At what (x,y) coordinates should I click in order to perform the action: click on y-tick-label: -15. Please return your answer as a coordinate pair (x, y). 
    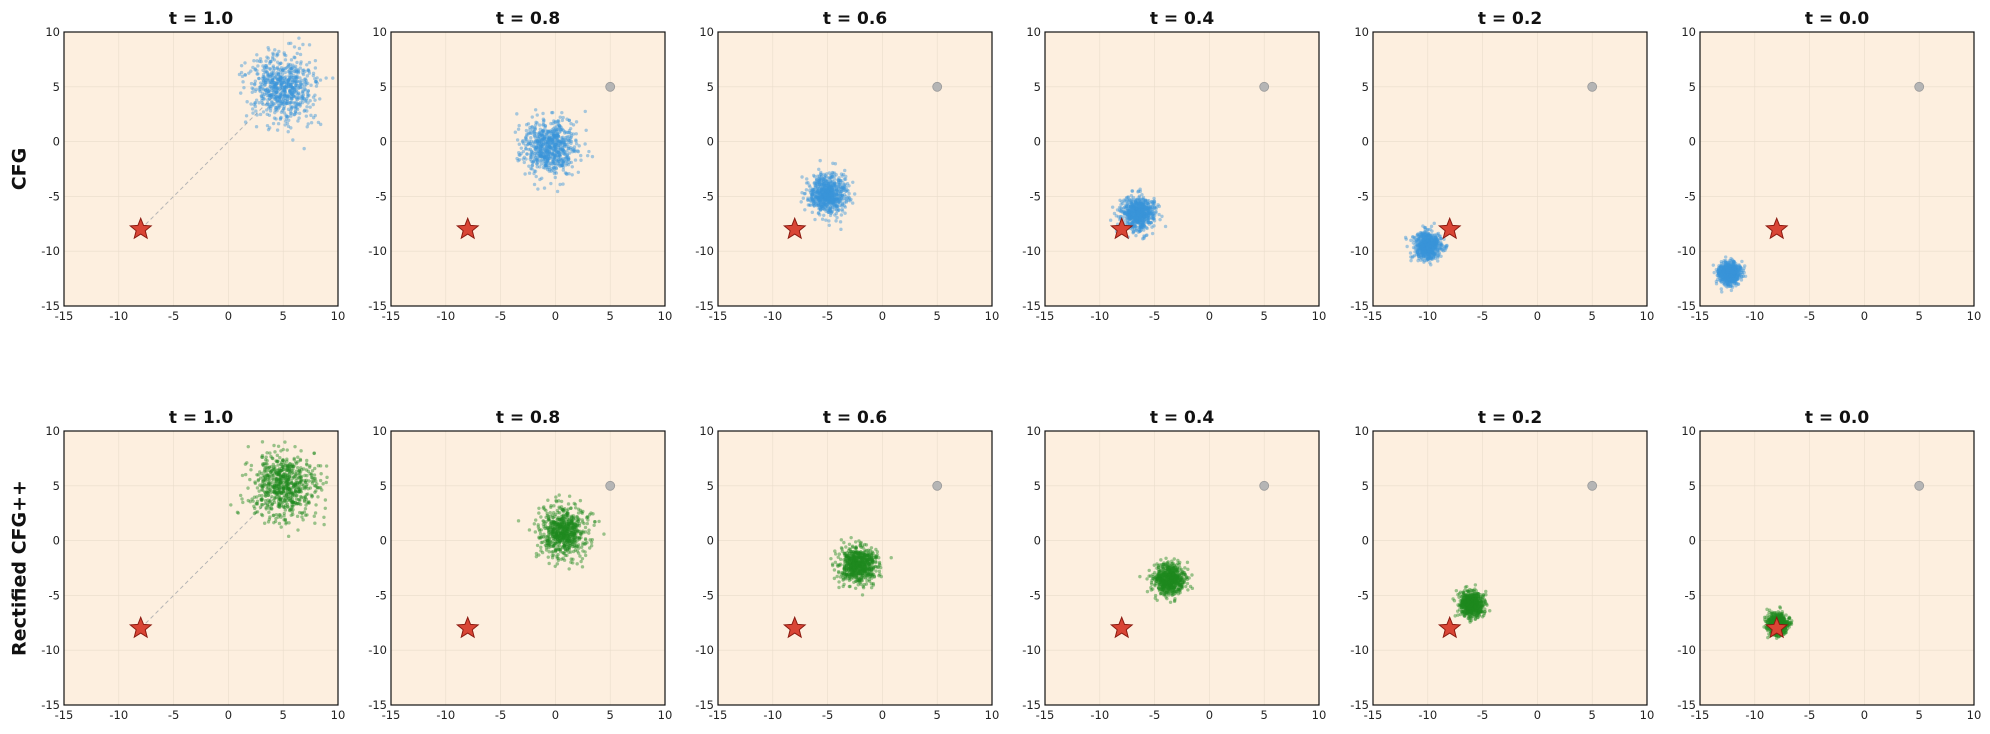
    Looking at the image, I should click on (1031, 306).